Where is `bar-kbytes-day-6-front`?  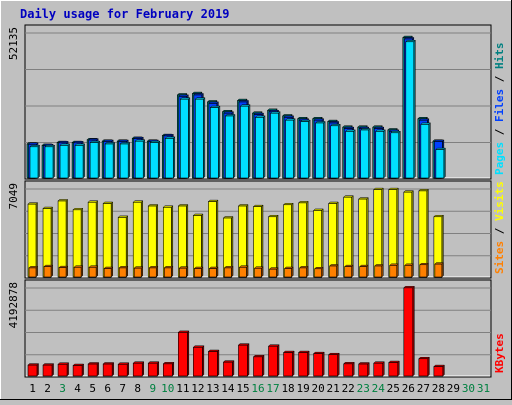 bar-kbytes-day-6-front is located at coordinates (107, 370).